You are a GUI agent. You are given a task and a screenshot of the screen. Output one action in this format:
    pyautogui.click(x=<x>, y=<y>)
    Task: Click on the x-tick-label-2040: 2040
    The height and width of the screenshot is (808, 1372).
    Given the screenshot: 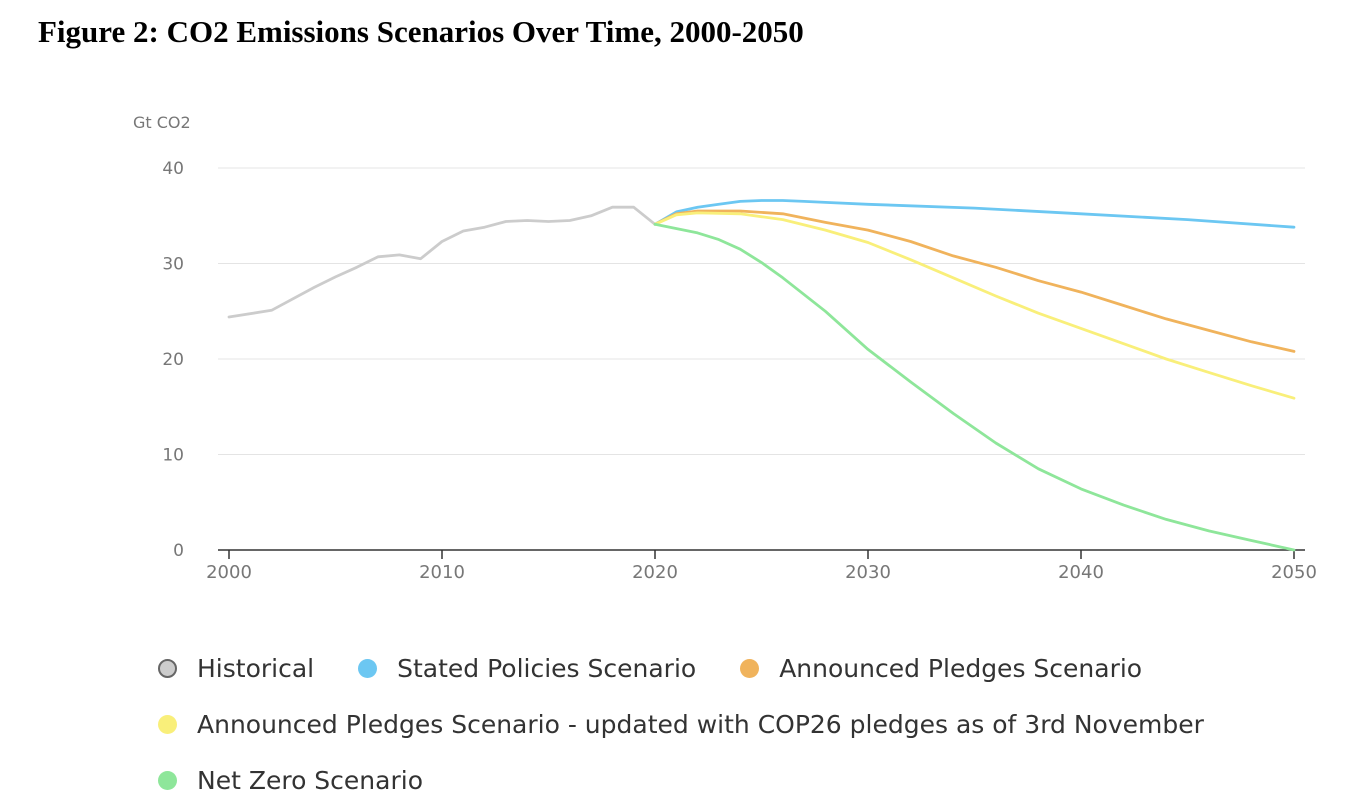 What is the action you would take?
    pyautogui.click(x=1081, y=572)
    